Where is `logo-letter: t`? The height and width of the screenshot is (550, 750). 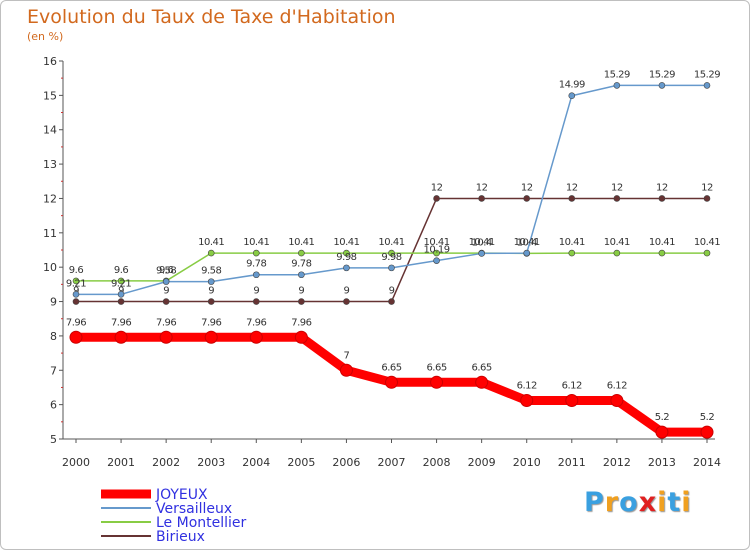
logo-letter: t is located at coordinates (674, 502).